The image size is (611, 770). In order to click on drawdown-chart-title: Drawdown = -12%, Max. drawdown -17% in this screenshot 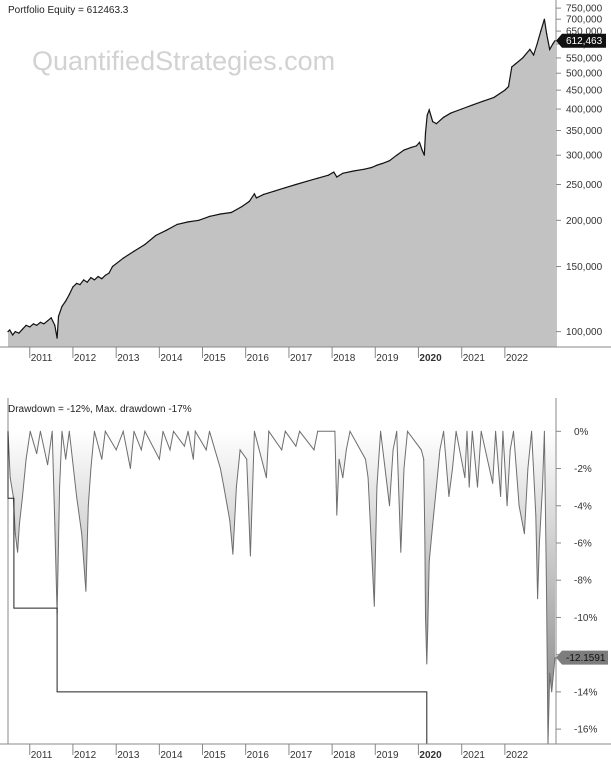, I will do `click(100, 409)`.